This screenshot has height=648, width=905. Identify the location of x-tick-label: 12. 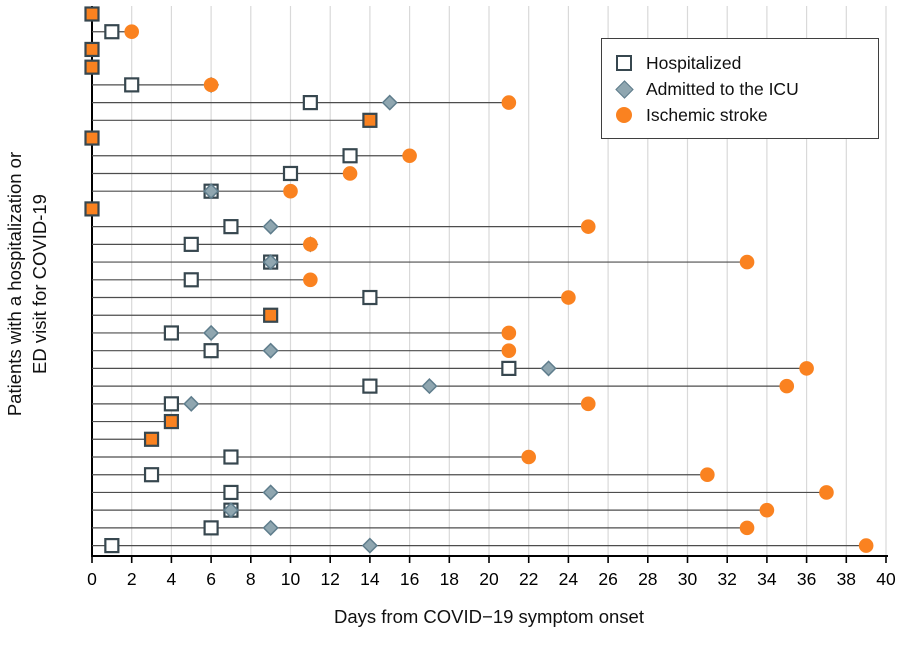
(329, 579).